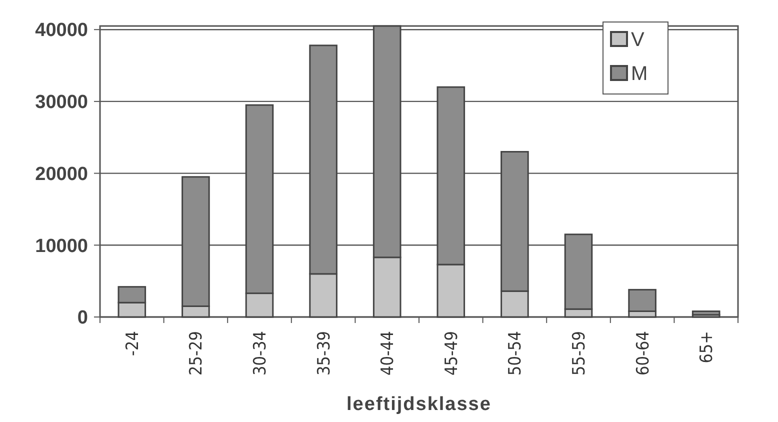 This screenshot has height=422, width=778. I want to click on x-axis-title: leeftijdsklasse, so click(419, 404).